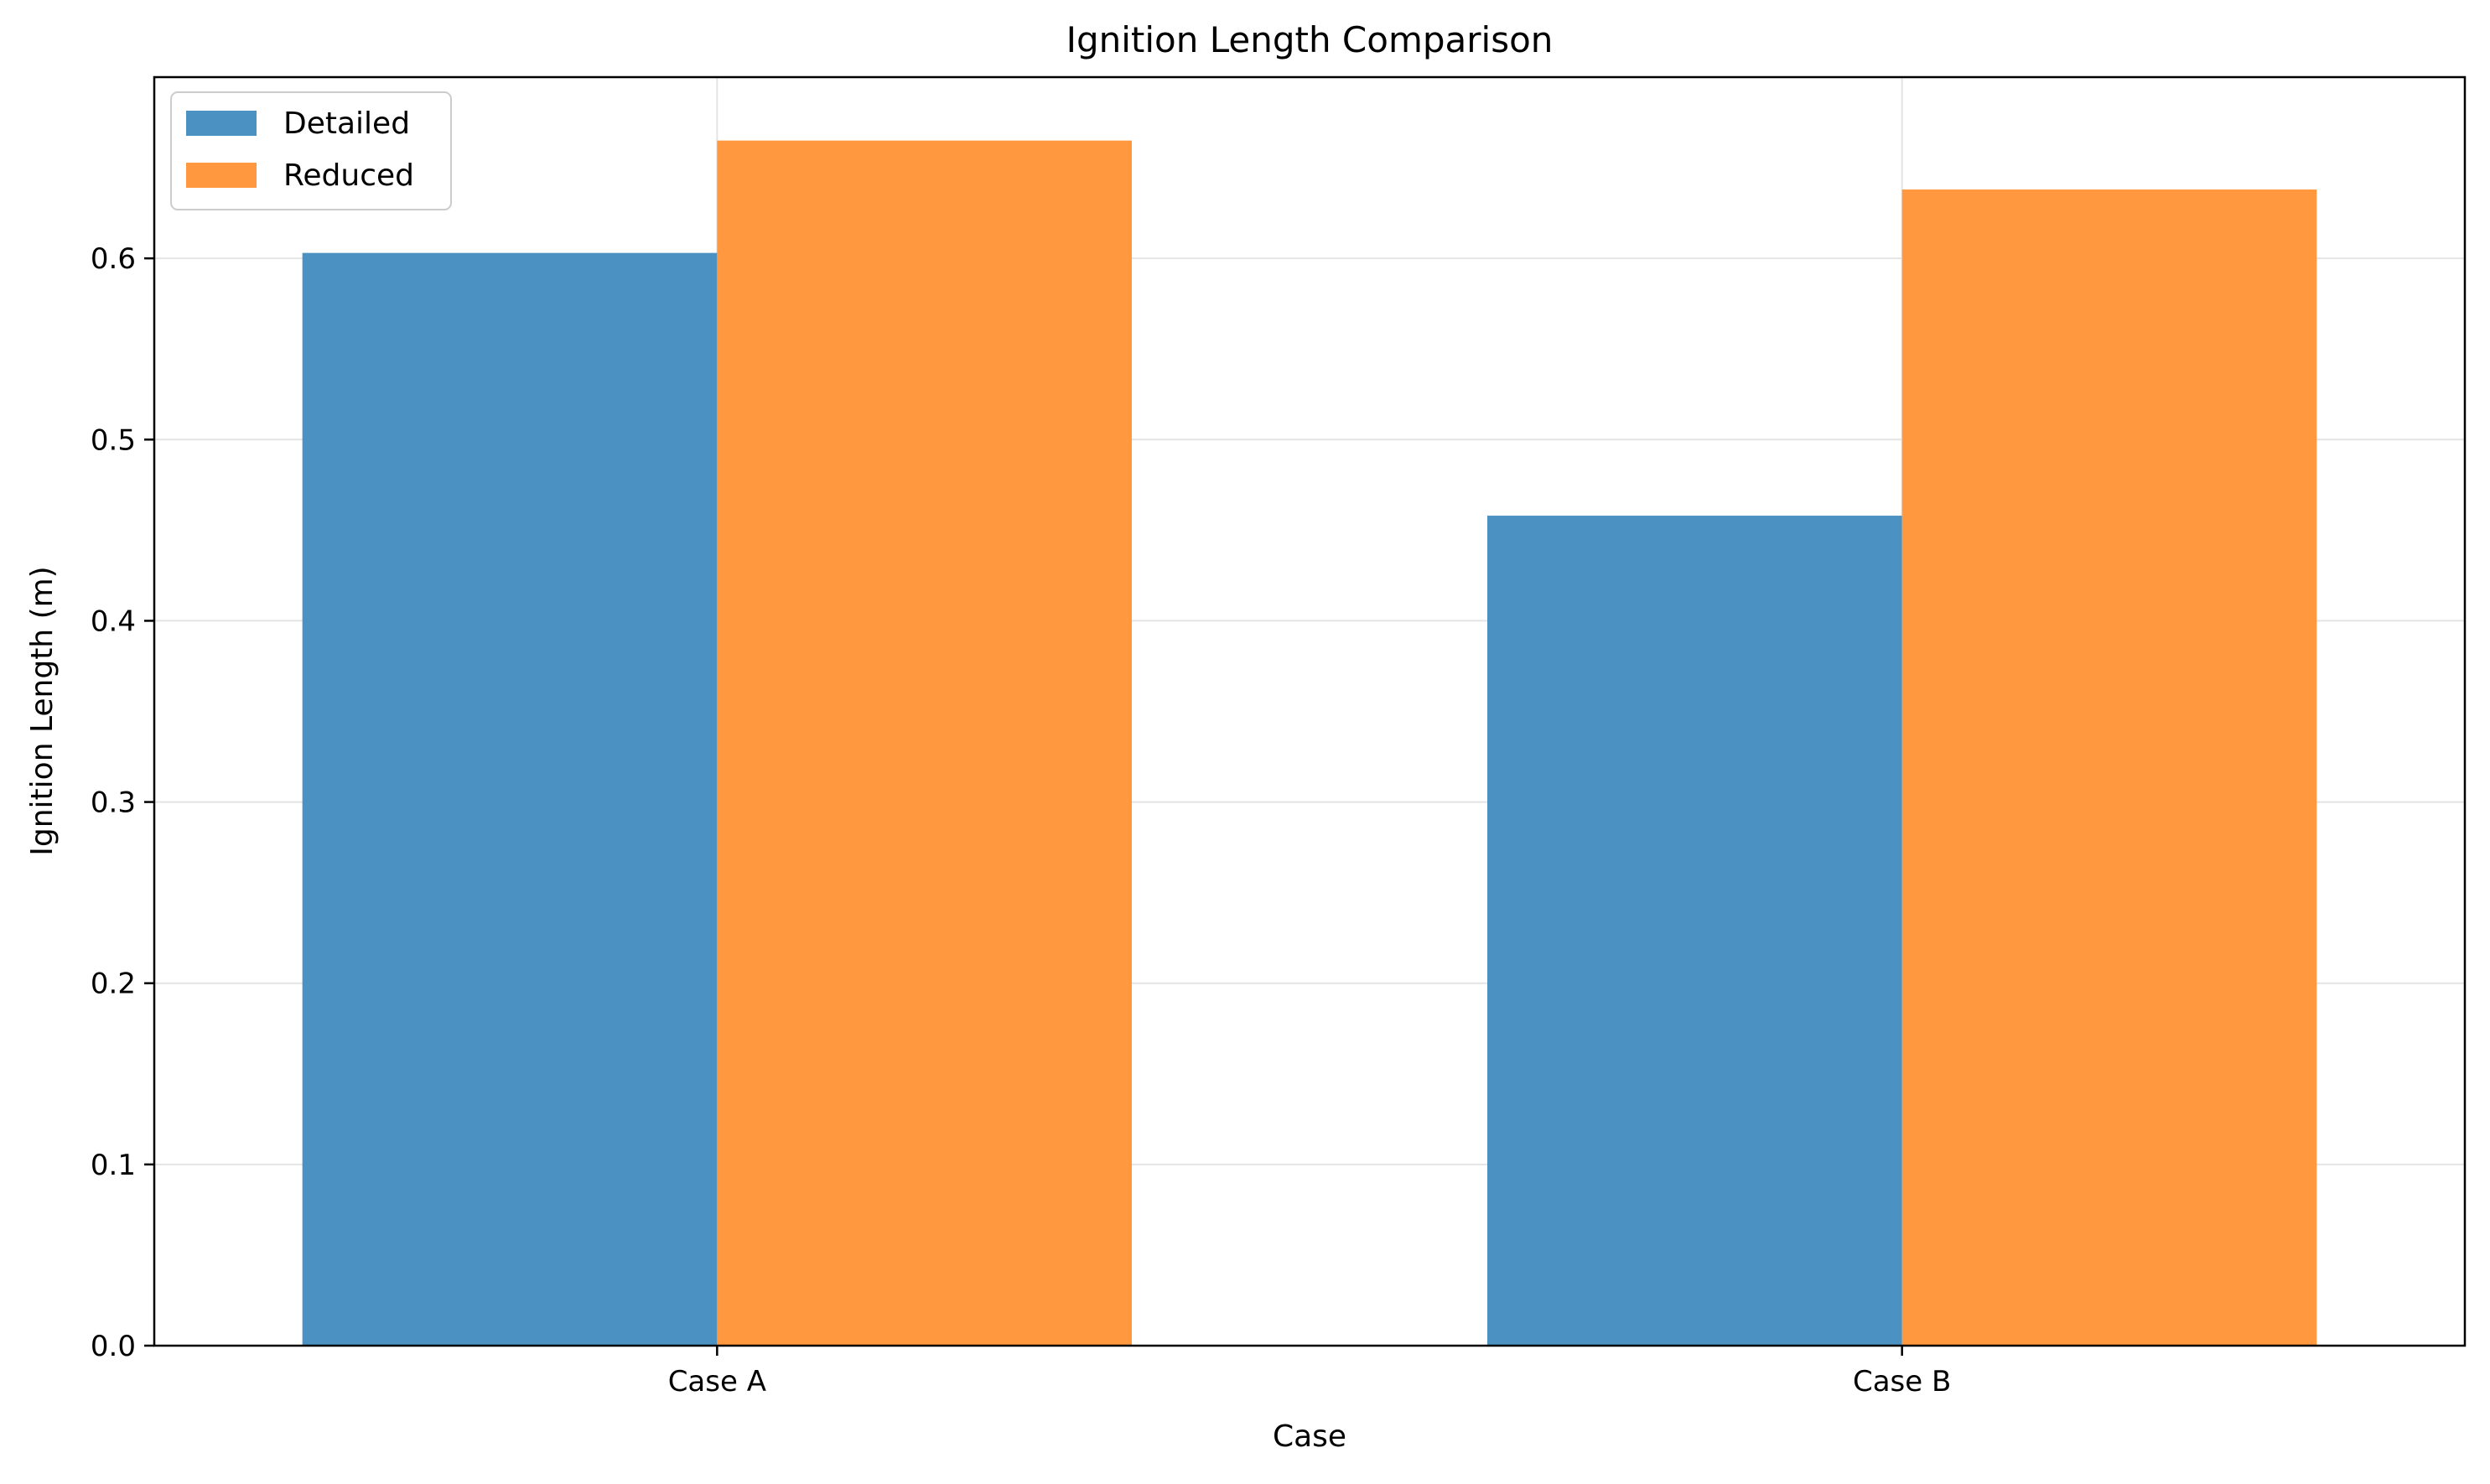 The height and width of the screenshot is (1484, 2490). What do you see at coordinates (2109, 767) in the screenshot?
I see `bar-reduced-case-b` at bounding box center [2109, 767].